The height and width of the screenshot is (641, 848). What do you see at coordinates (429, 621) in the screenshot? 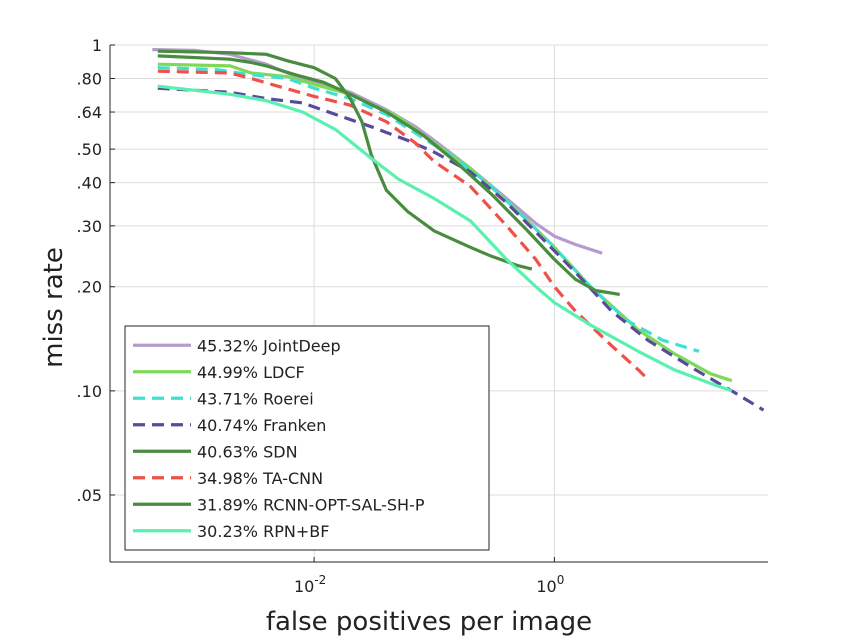
I see `x-axis-title: false positives per image` at bounding box center [429, 621].